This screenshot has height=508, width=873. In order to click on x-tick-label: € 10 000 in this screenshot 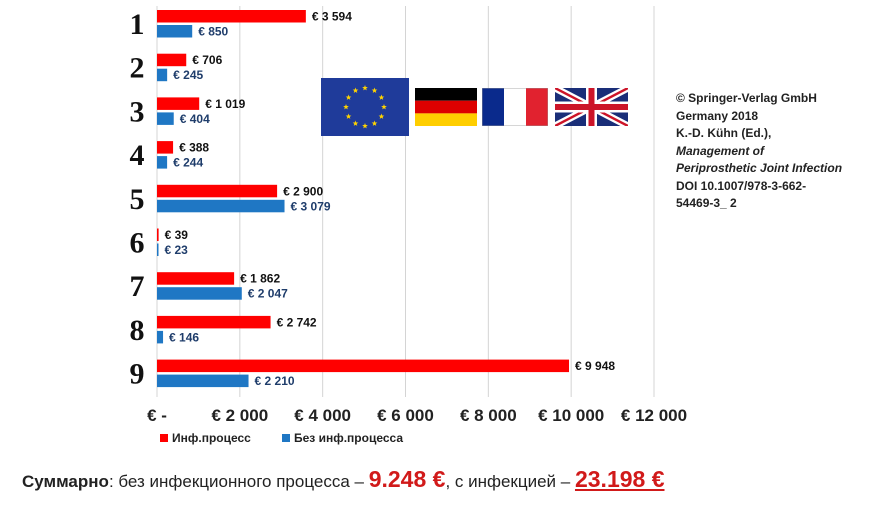, I will do `click(571, 415)`.